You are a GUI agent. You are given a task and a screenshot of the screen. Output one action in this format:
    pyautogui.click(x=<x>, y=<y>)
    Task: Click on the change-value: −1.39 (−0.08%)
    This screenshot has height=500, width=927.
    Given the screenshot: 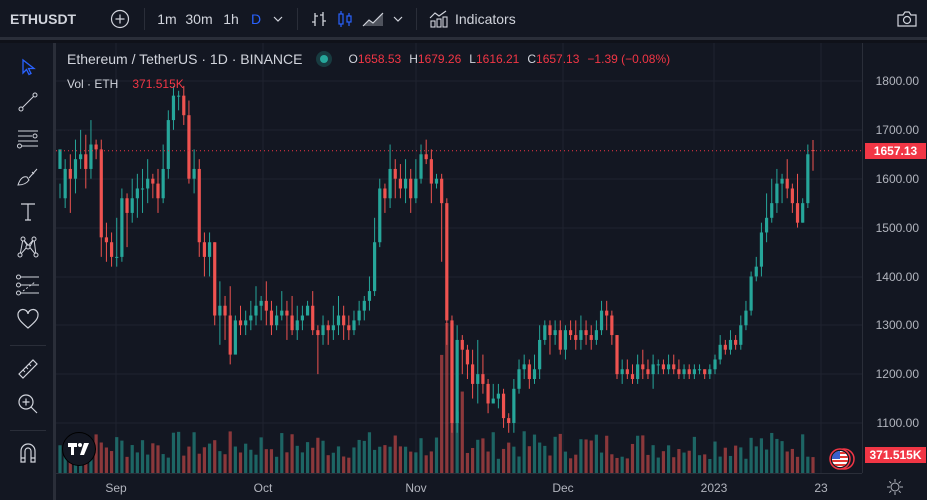 What is the action you would take?
    pyautogui.click(x=629, y=59)
    